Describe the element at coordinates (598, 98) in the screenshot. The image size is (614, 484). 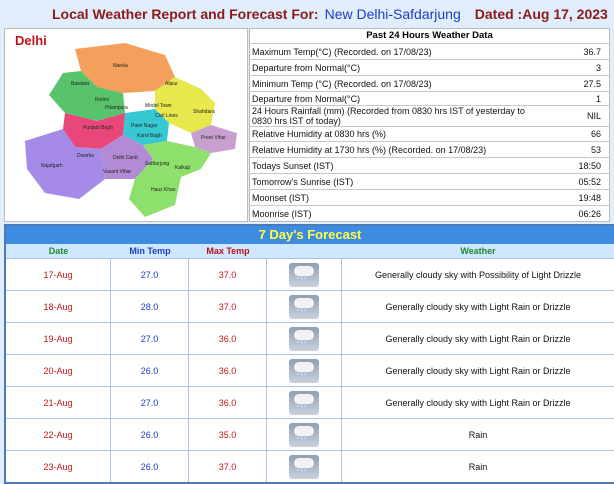
I see `past-row-value: 1` at that location.